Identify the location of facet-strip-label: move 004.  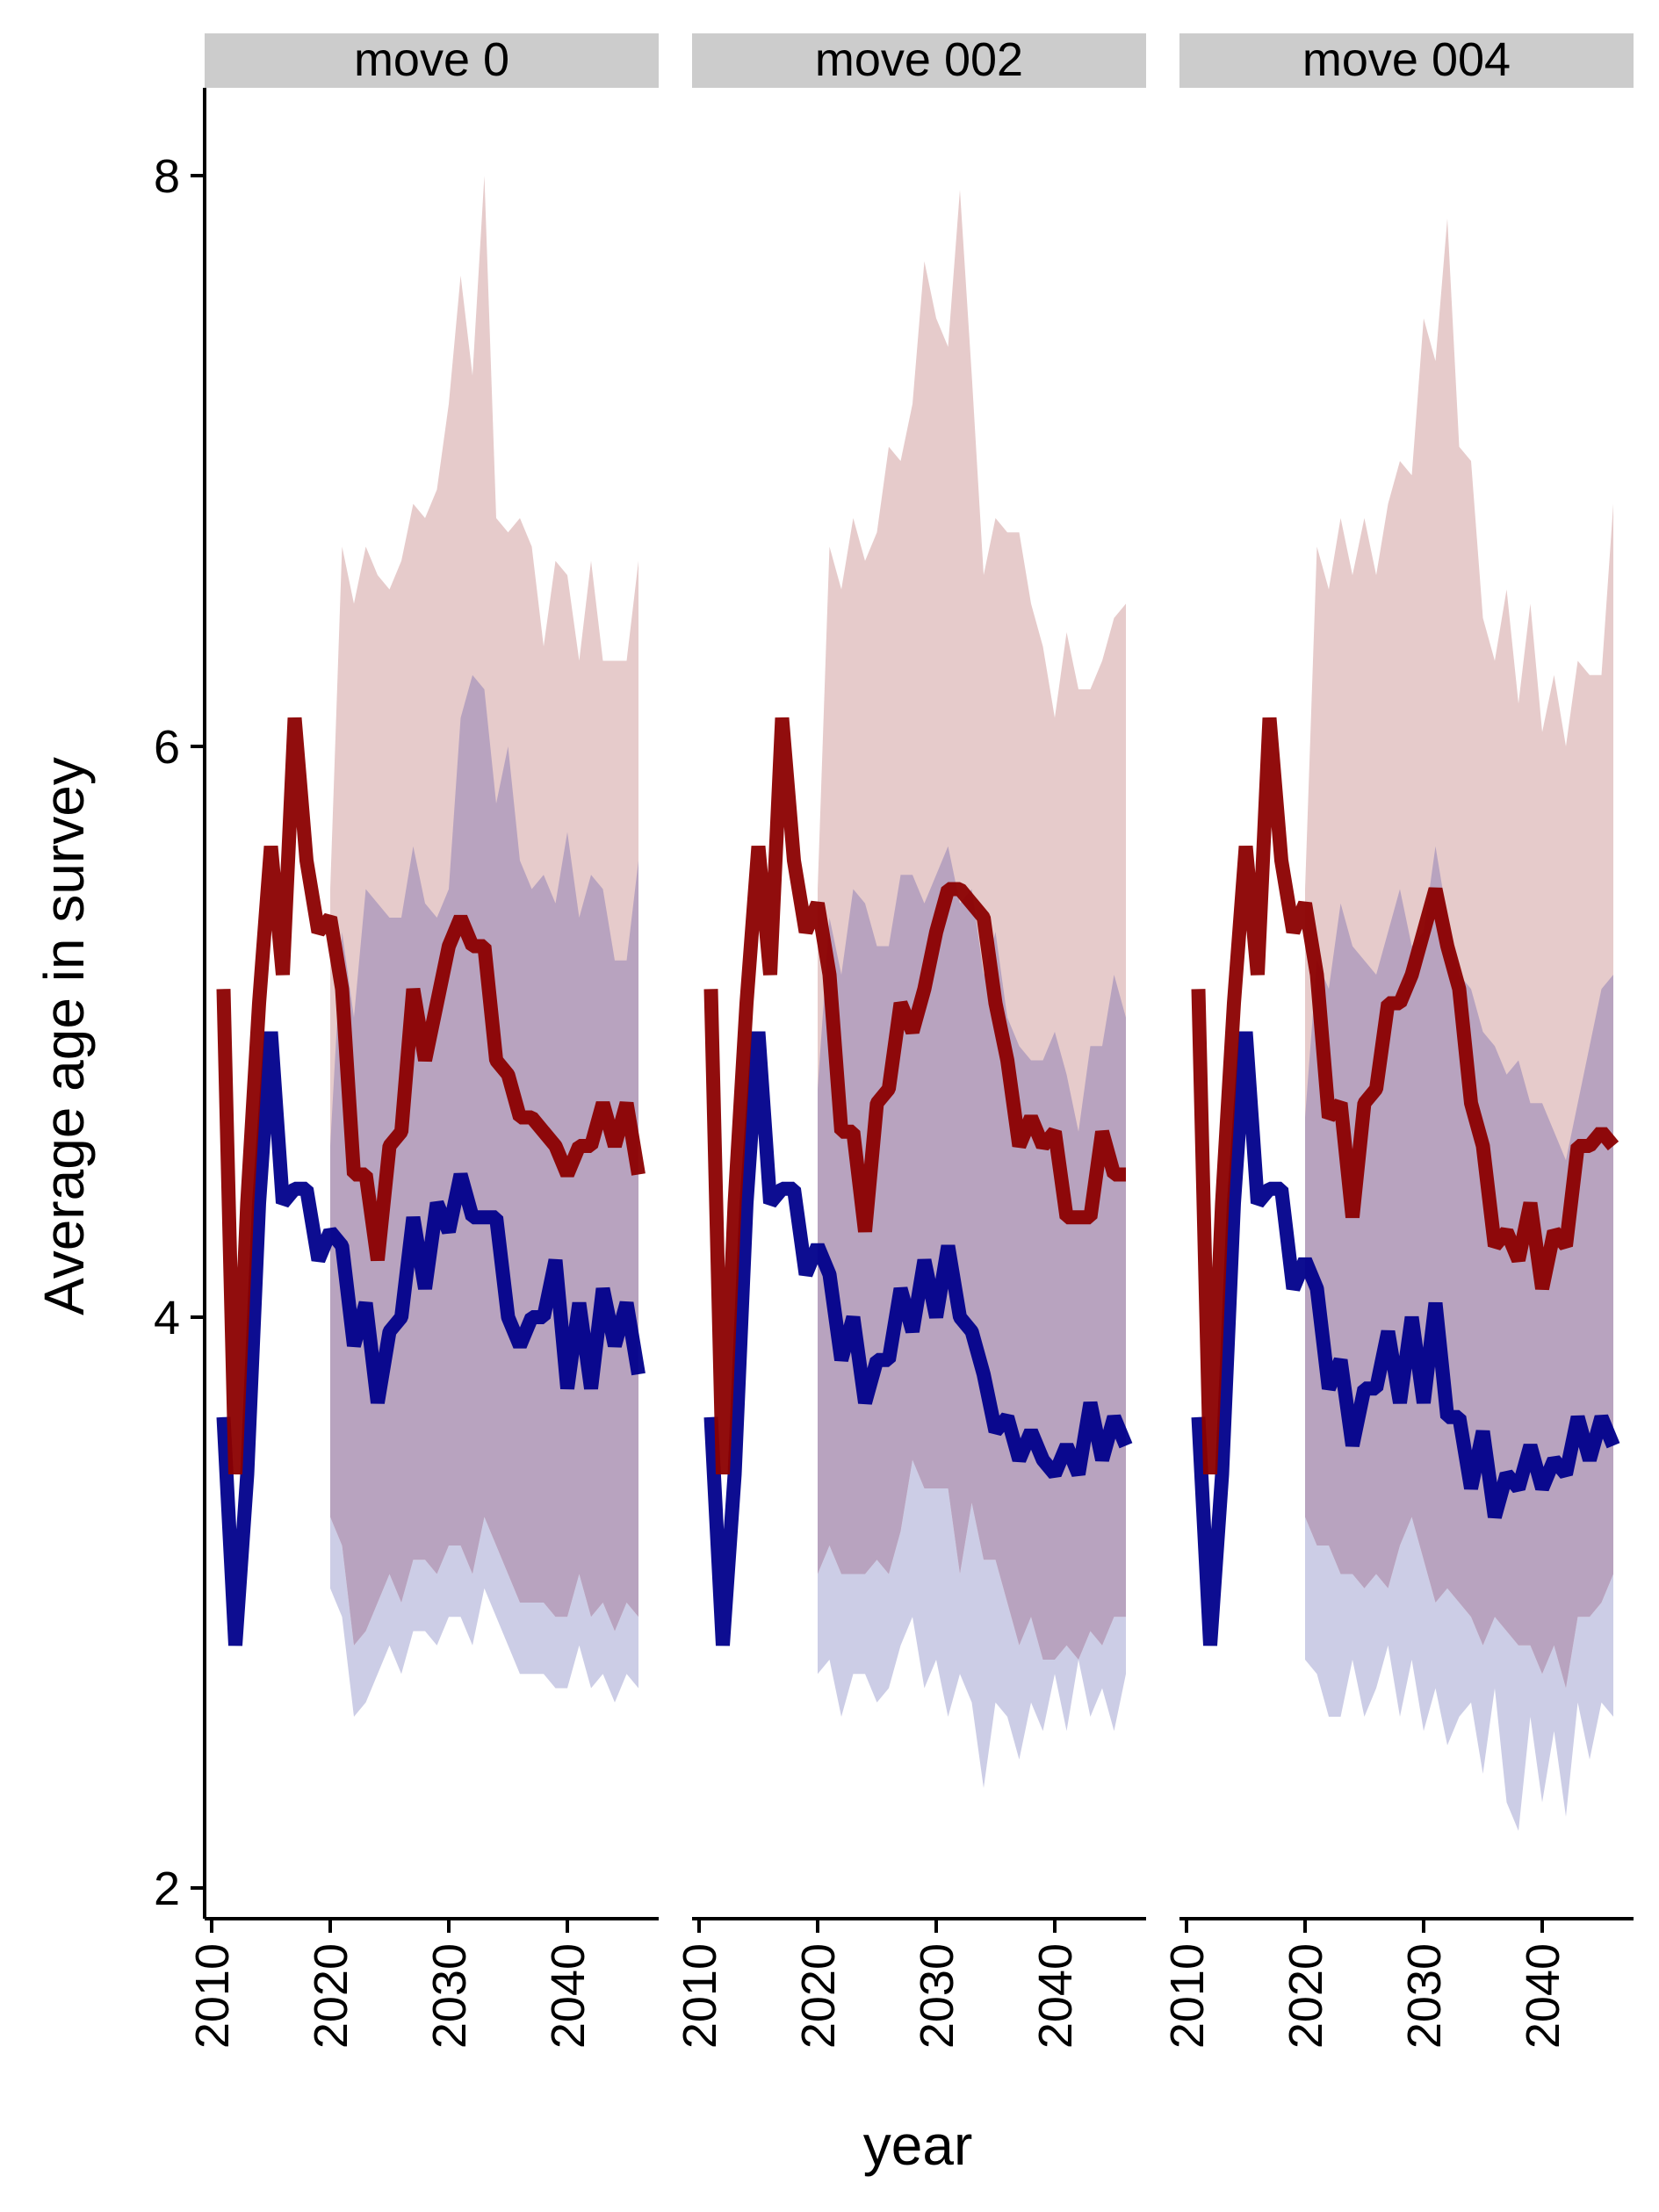
(1406, 59).